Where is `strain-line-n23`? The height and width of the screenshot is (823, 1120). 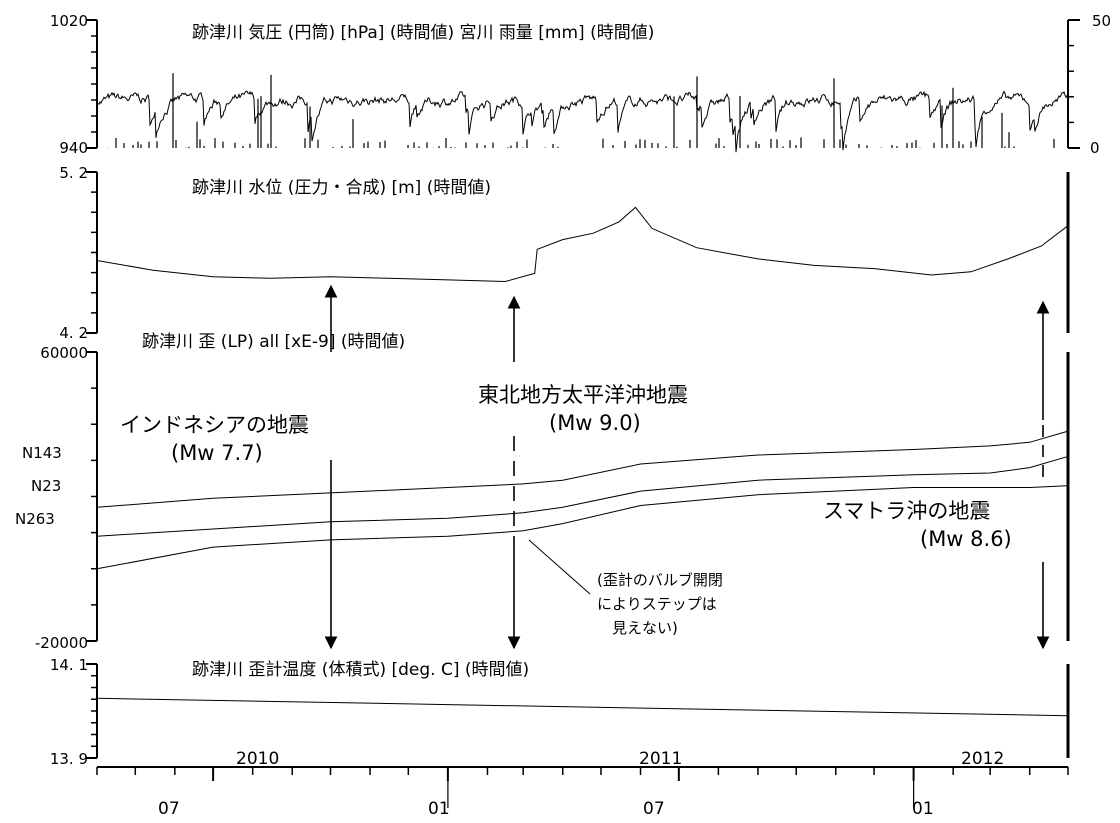 strain-line-n23 is located at coordinates (581, 496).